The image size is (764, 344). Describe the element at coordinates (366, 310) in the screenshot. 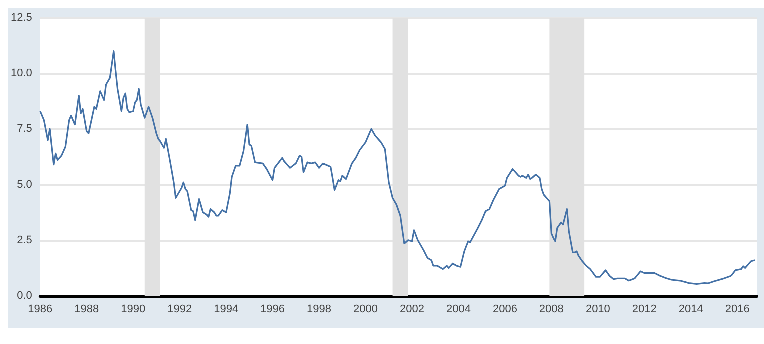

I see `x-tick-label: 2000` at that location.